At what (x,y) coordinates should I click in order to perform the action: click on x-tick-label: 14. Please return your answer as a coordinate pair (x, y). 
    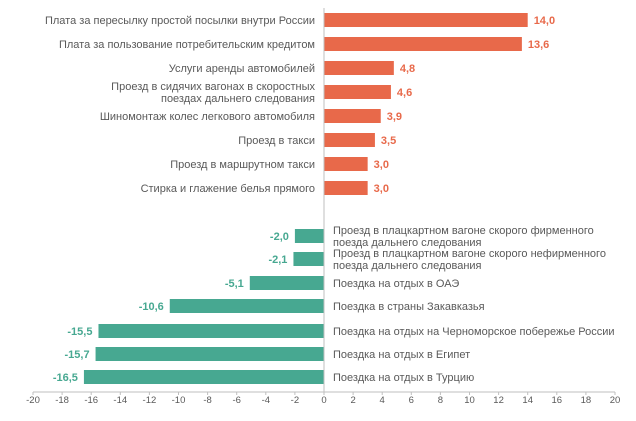
    Looking at the image, I should click on (527, 400).